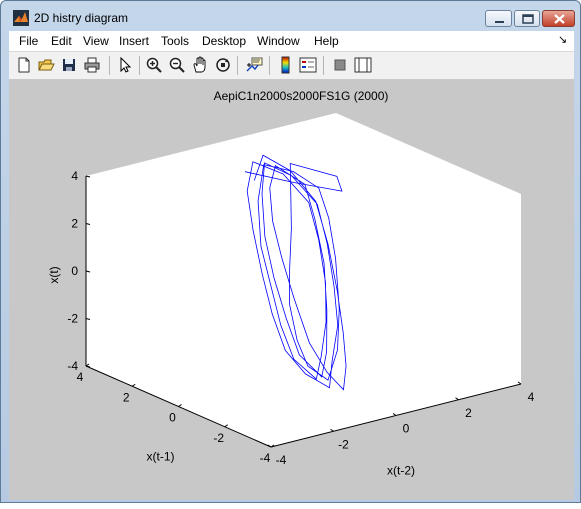 The width and height of the screenshot is (581, 509). Describe the element at coordinates (54, 274) in the screenshot. I see `z-axis-label: x(t)` at that location.